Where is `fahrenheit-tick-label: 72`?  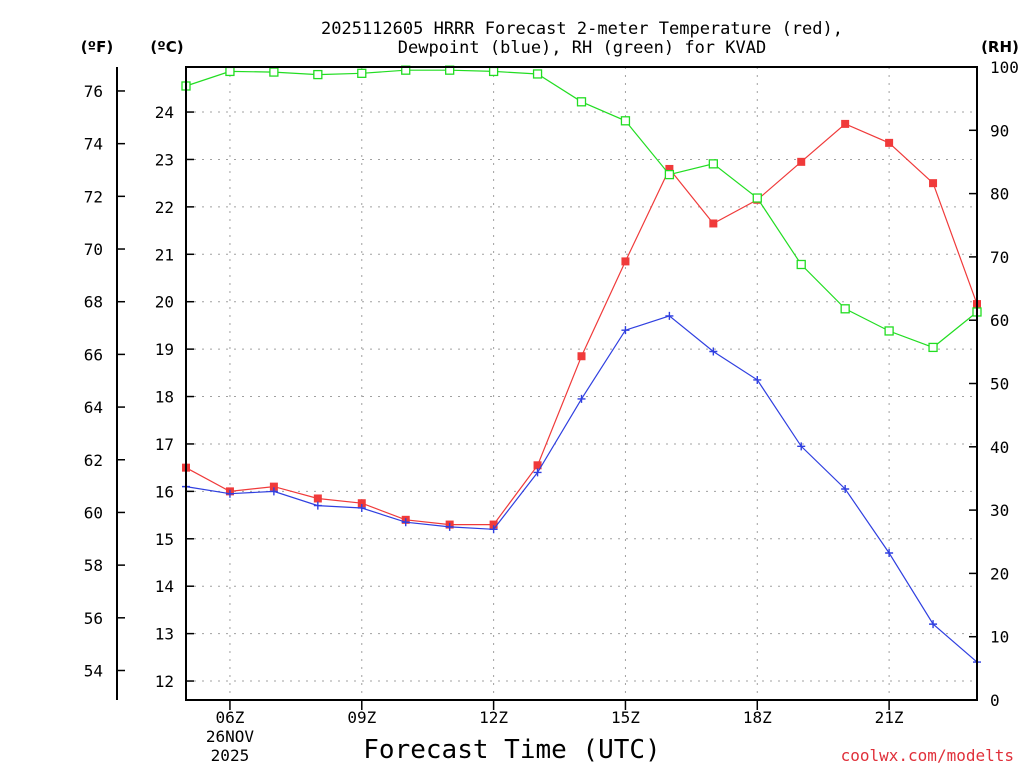 fahrenheit-tick-label: 72 is located at coordinates (93, 196).